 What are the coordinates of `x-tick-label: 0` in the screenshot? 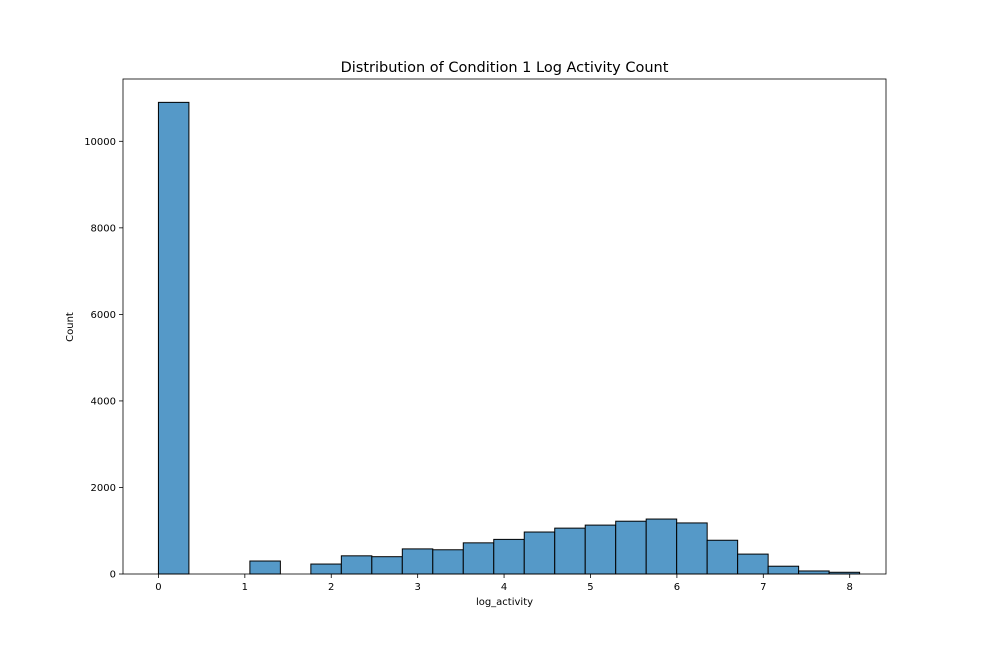 It's located at (158, 587).